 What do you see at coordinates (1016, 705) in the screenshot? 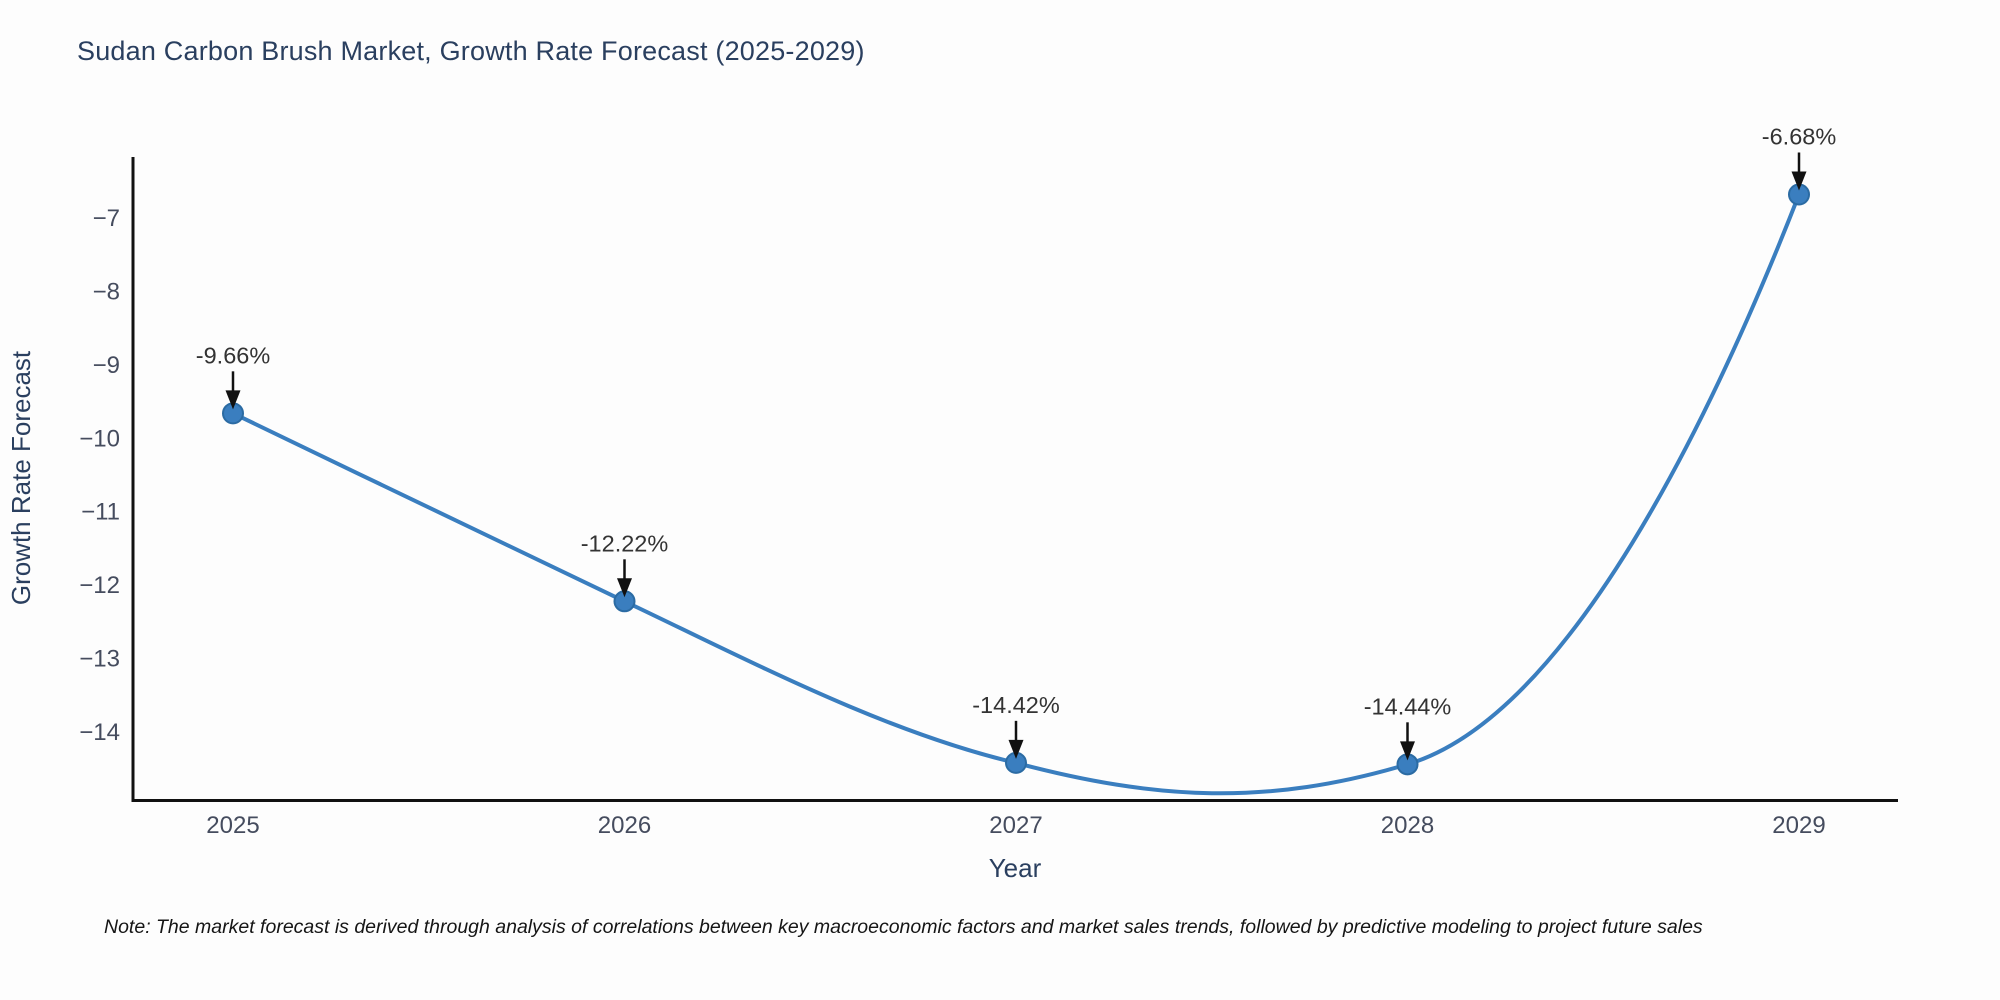
I see `annotation-label: -14.42%` at bounding box center [1016, 705].